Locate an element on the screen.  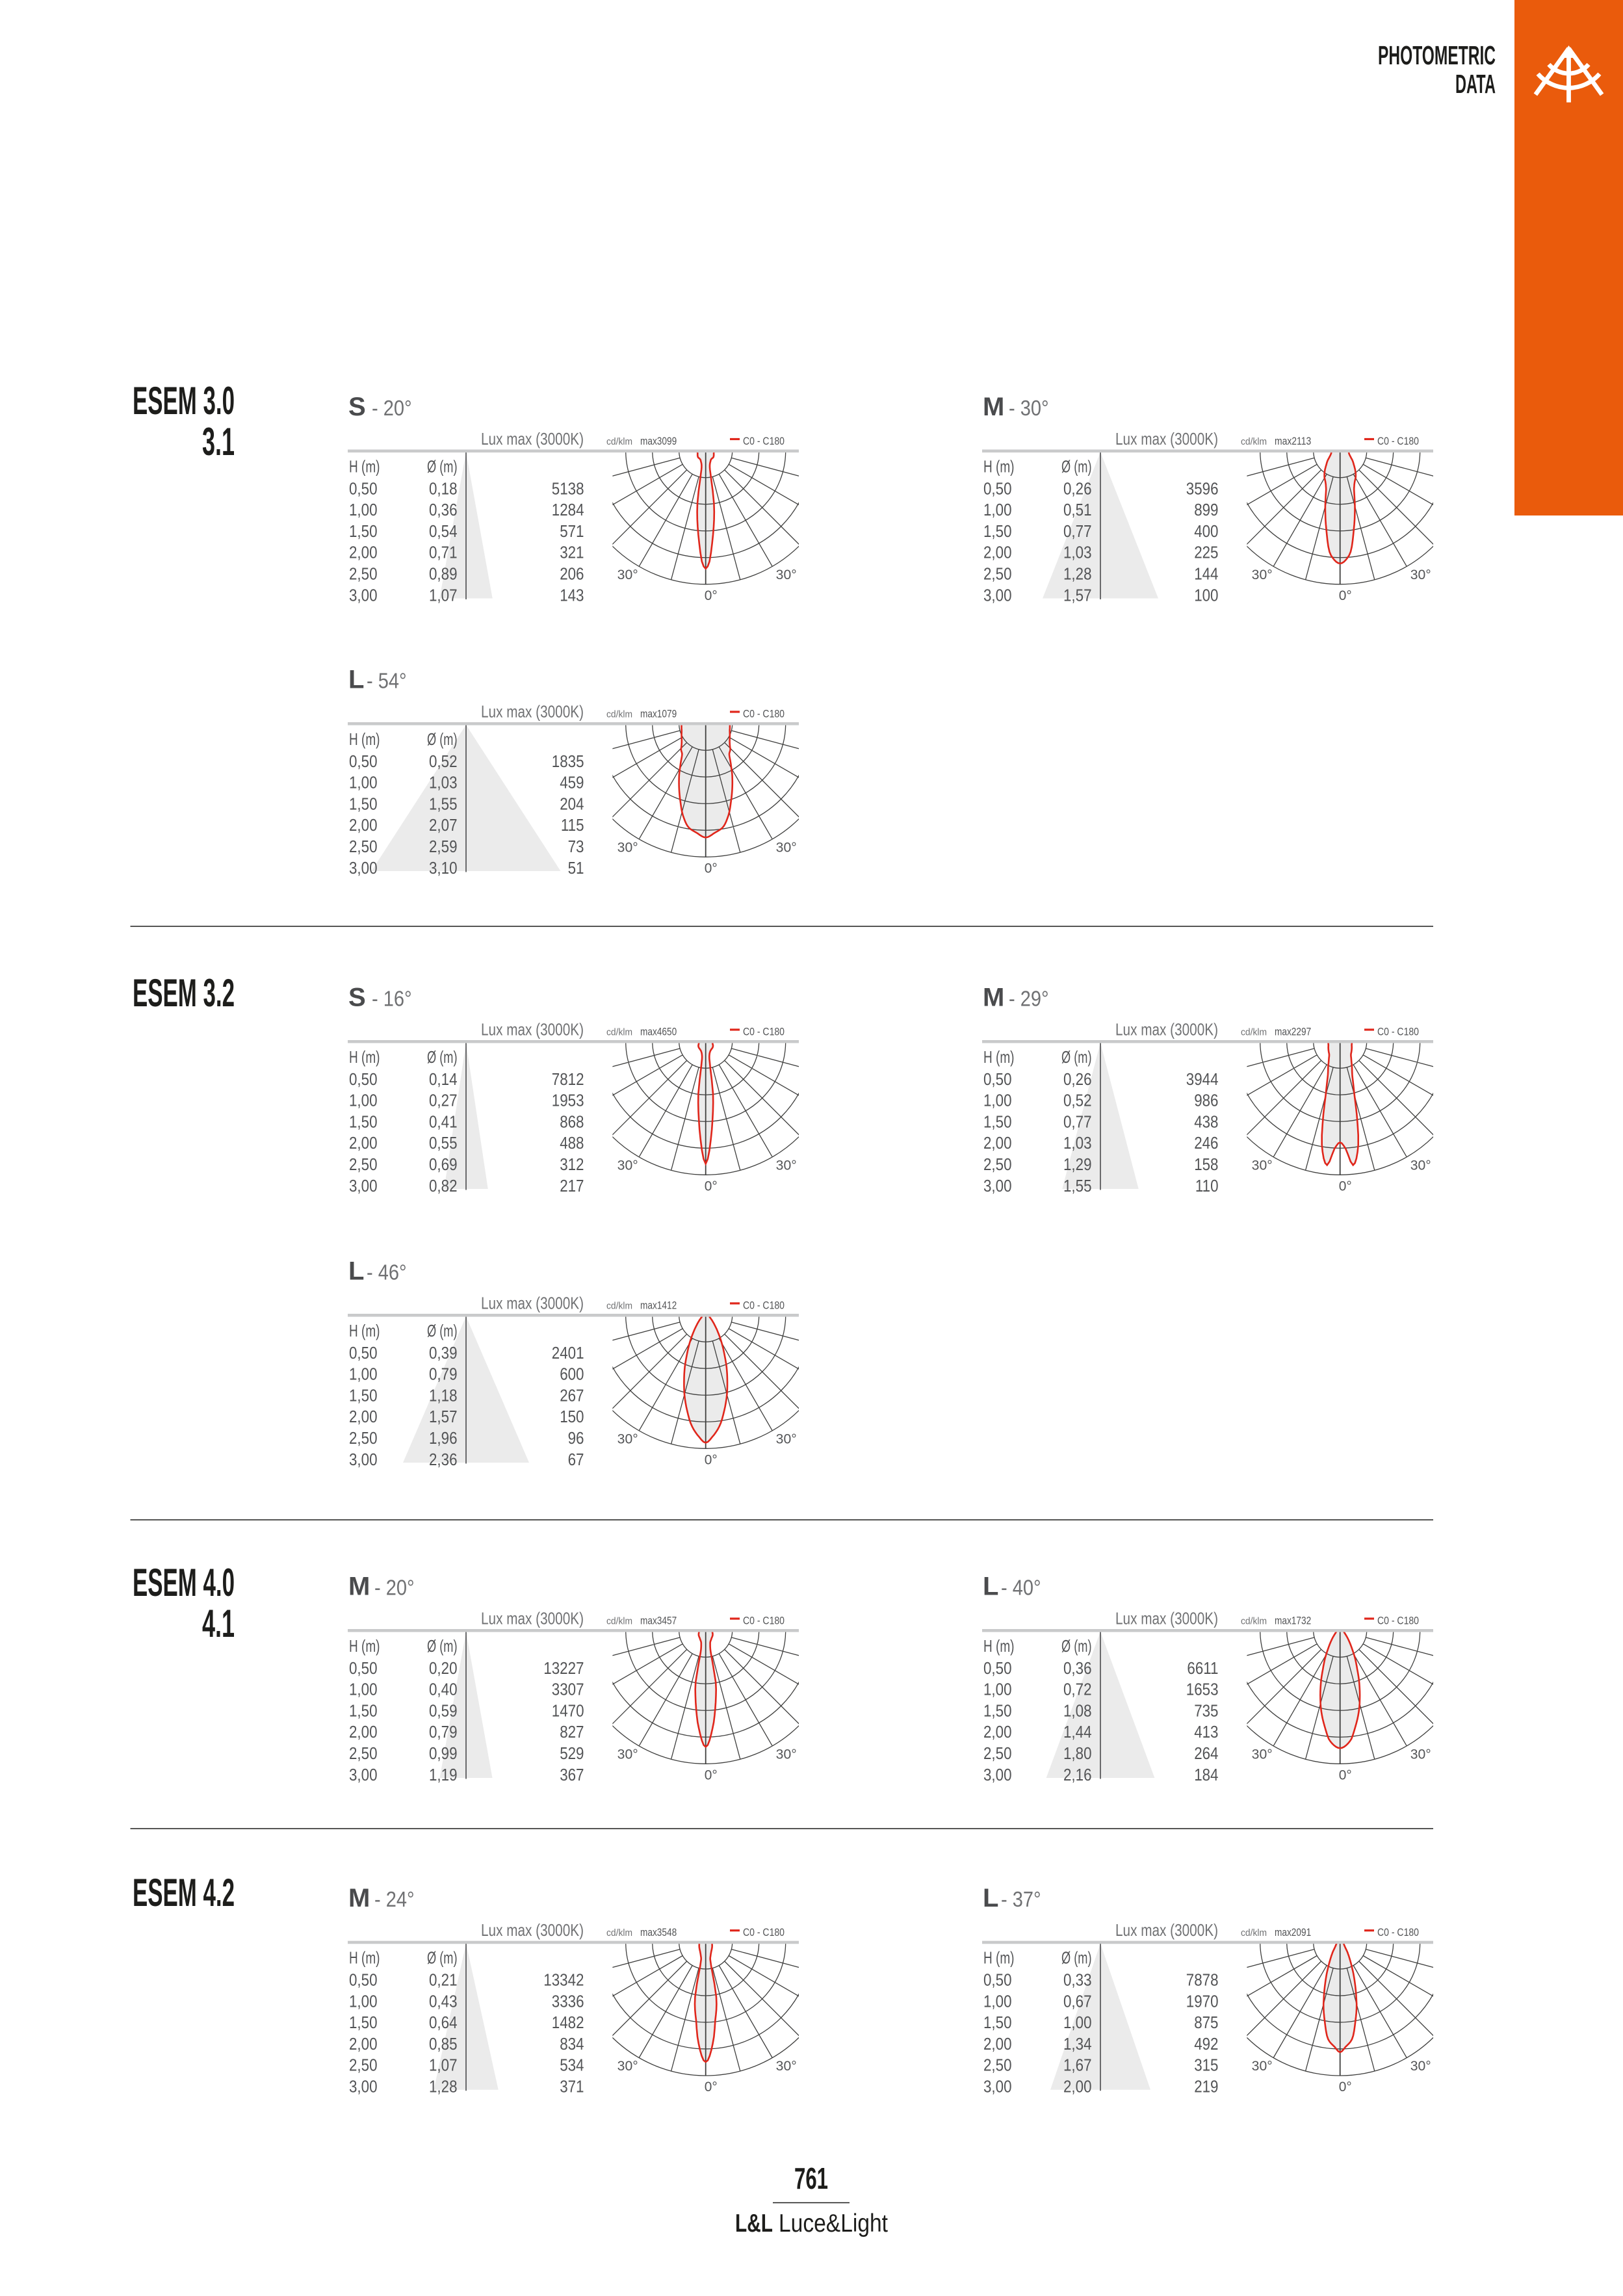
svg-text: - 54° is located at coordinates (387, 681).